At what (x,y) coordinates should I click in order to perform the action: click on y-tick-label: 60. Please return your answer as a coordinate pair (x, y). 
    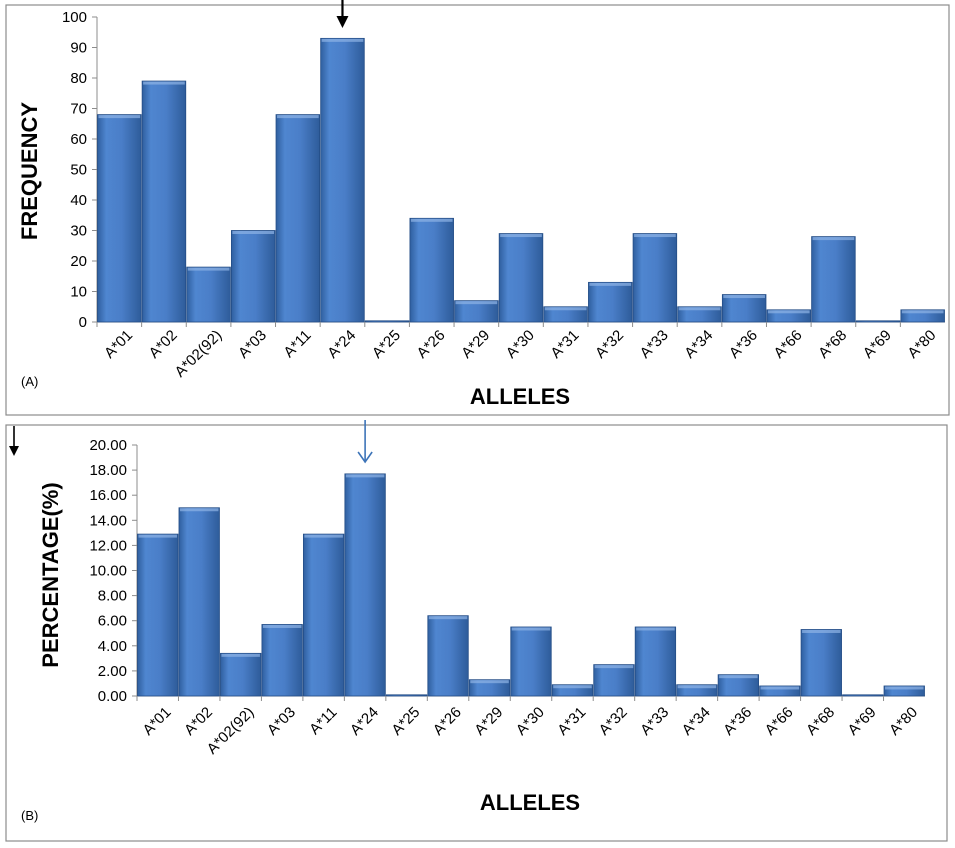
    Looking at the image, I should click on (78, 139).